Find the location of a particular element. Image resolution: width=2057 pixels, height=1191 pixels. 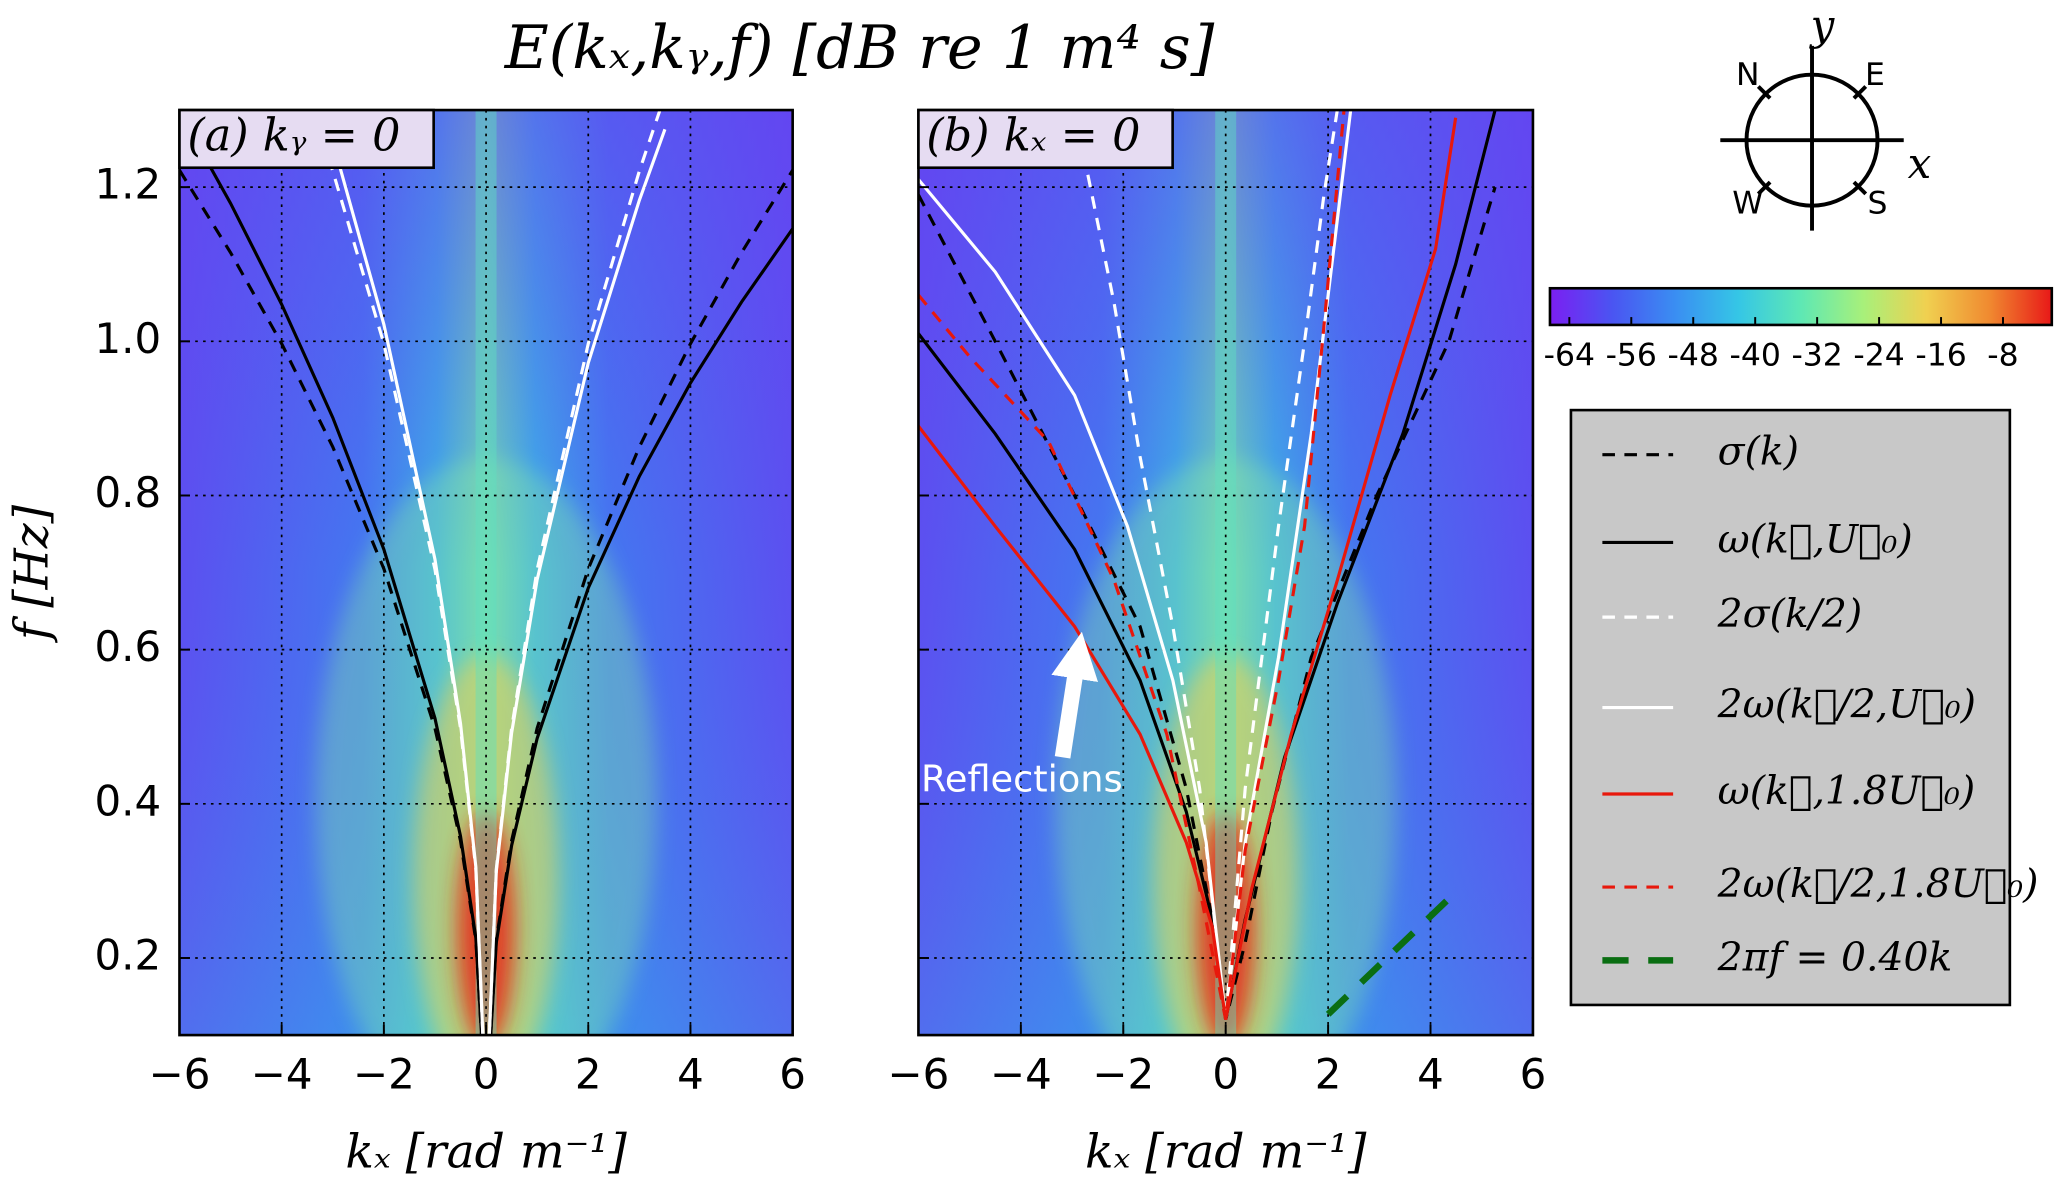

colorbar-tick-label: -8 is located at coordinates (2002, 355).